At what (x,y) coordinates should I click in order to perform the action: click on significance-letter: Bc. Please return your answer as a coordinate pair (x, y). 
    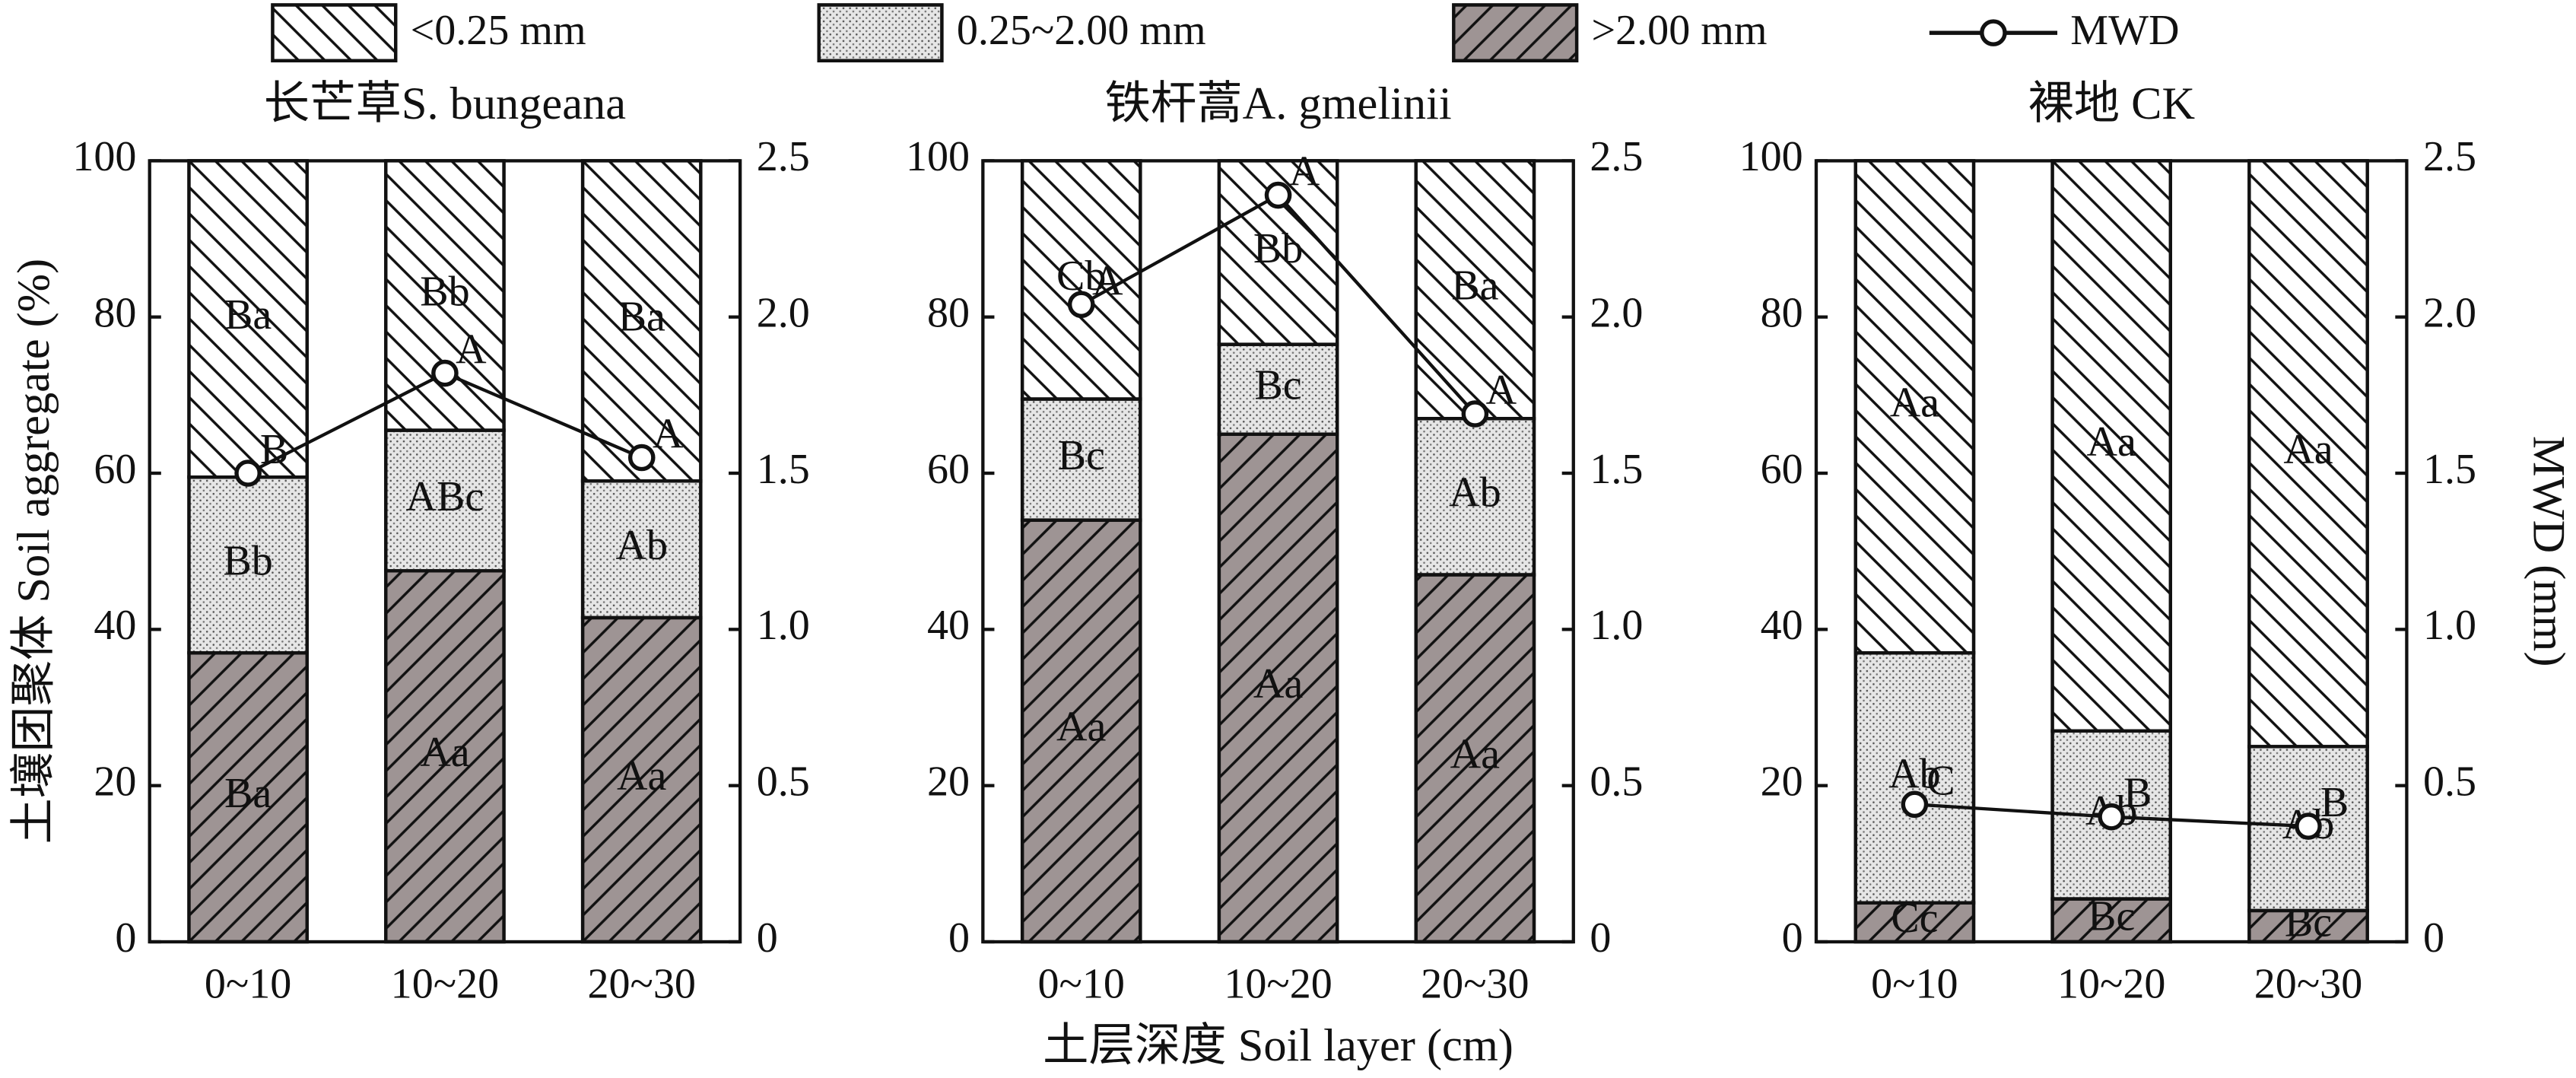
    Looking at the image, I should click on (2111, 917).